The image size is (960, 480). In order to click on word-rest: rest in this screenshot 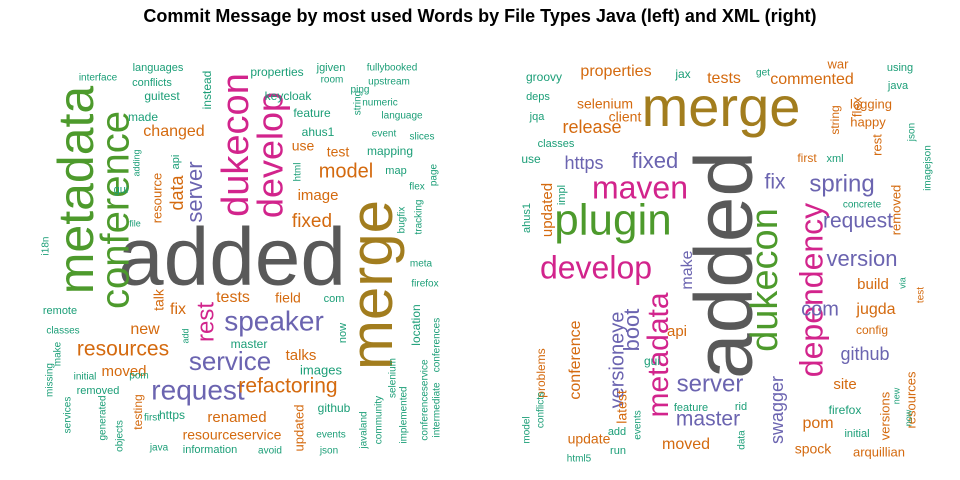, I will do `click(205, 322)`.